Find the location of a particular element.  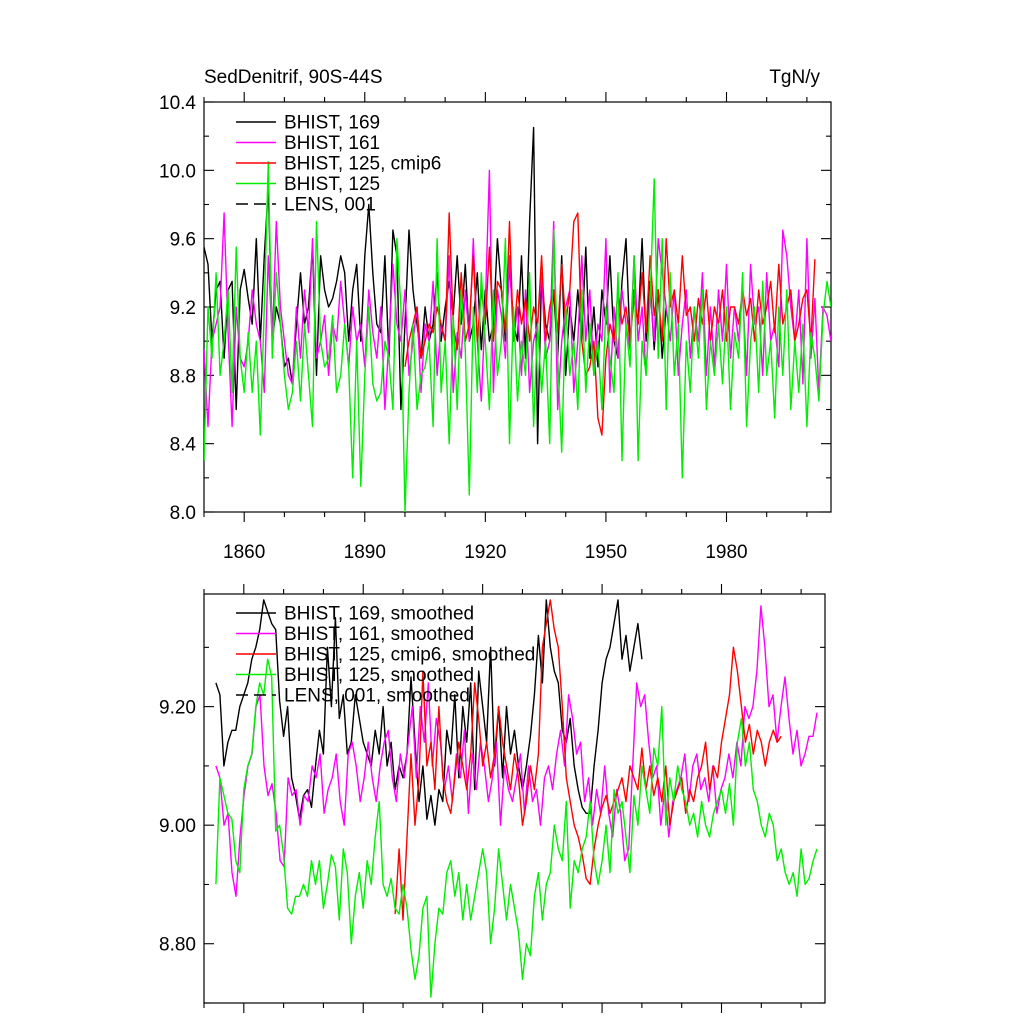

series-line-bhist-125-cmip6 is located at coordinates (610, 324).